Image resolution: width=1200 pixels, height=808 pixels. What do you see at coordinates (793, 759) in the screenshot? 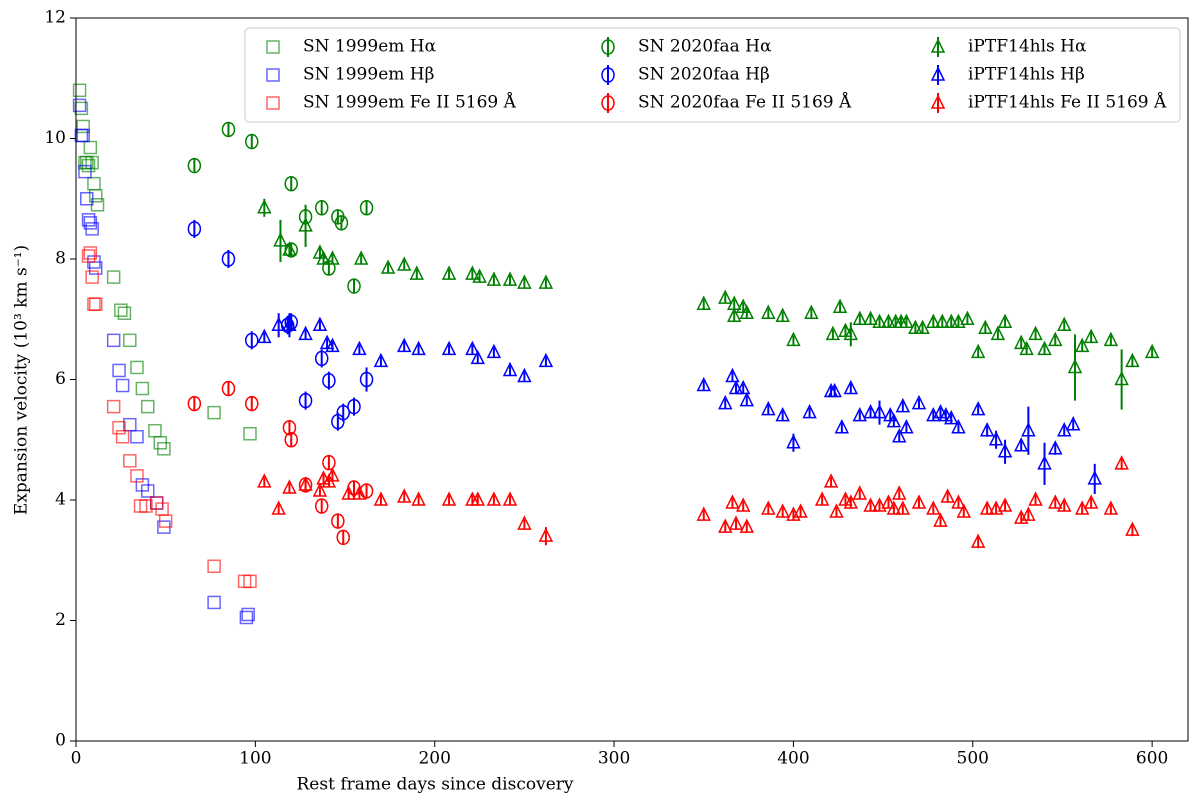
I see `x-tick-label: 400` at bounding box center [793, 759].